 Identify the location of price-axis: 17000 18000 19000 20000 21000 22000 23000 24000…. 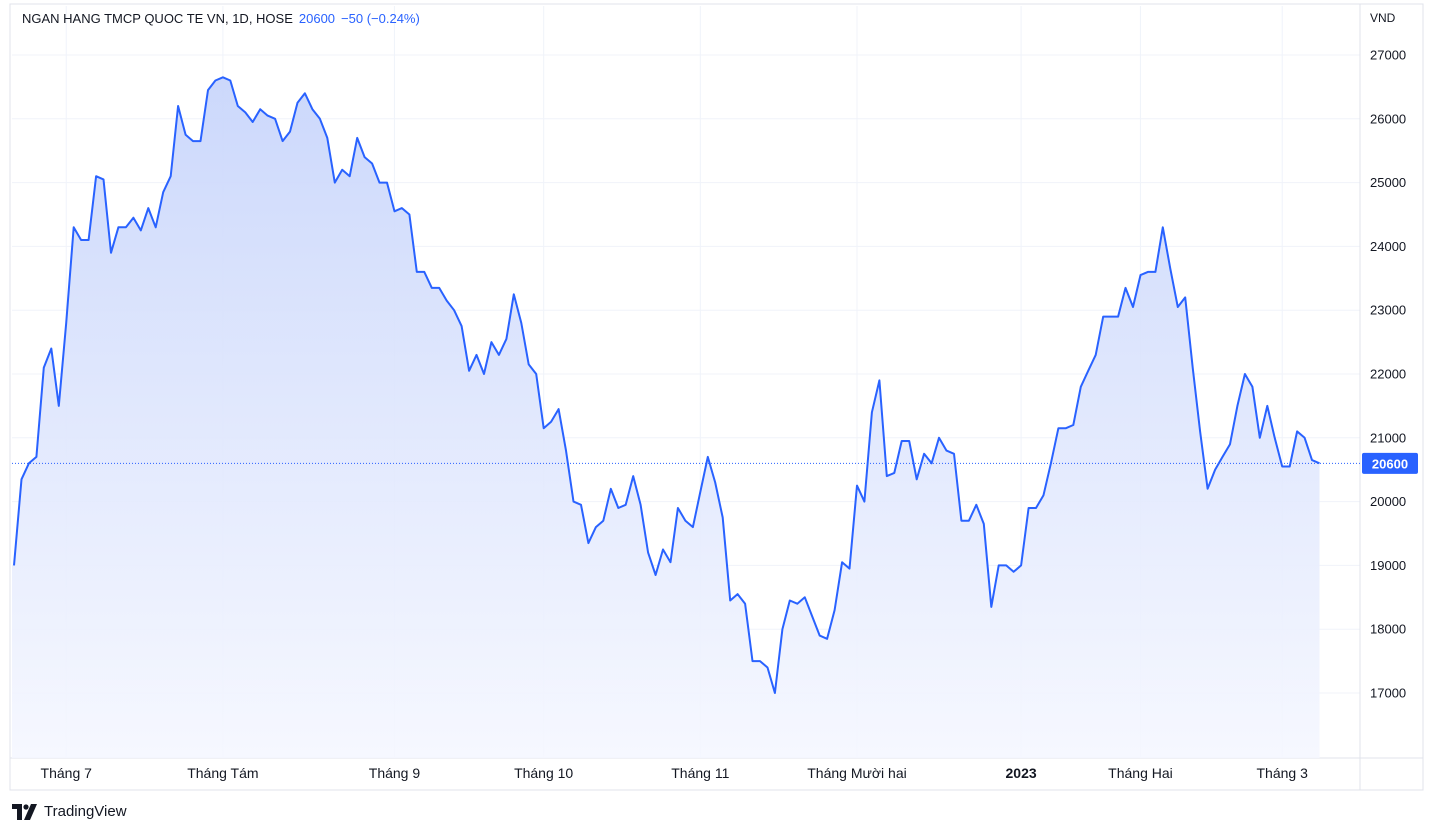
(1388, 356).